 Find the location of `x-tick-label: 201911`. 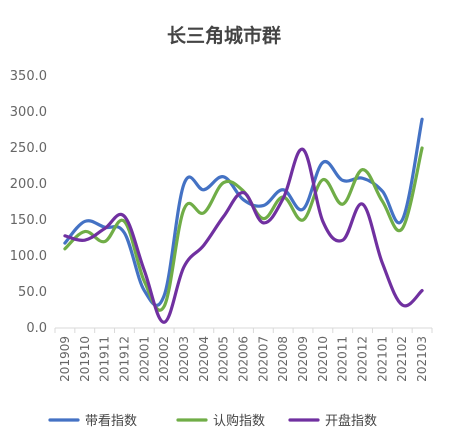

x-tick-label: 201911 is located at coordinates (105, 359).